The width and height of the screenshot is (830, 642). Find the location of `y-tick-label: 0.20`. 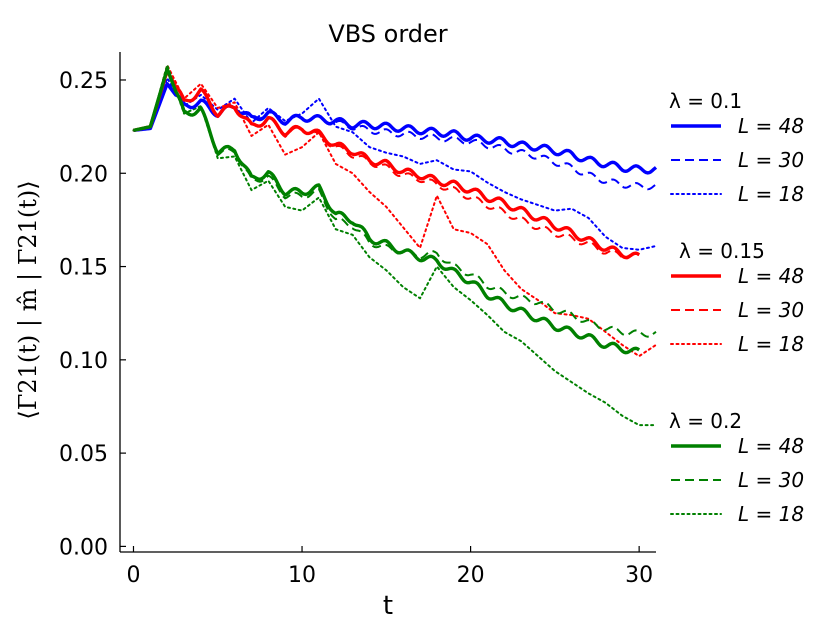

y-tick-label: 0.20 is located at coordinates (83, 174).